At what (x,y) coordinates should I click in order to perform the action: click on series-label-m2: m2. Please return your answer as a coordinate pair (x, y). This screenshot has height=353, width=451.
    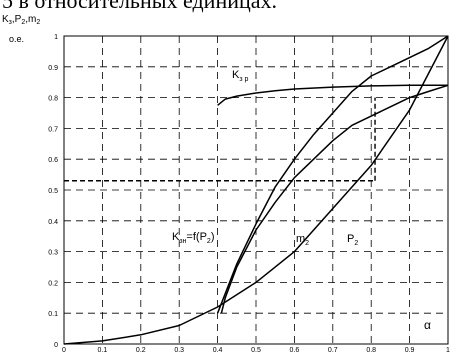
    Looking at the image, I should click on (302, 240).